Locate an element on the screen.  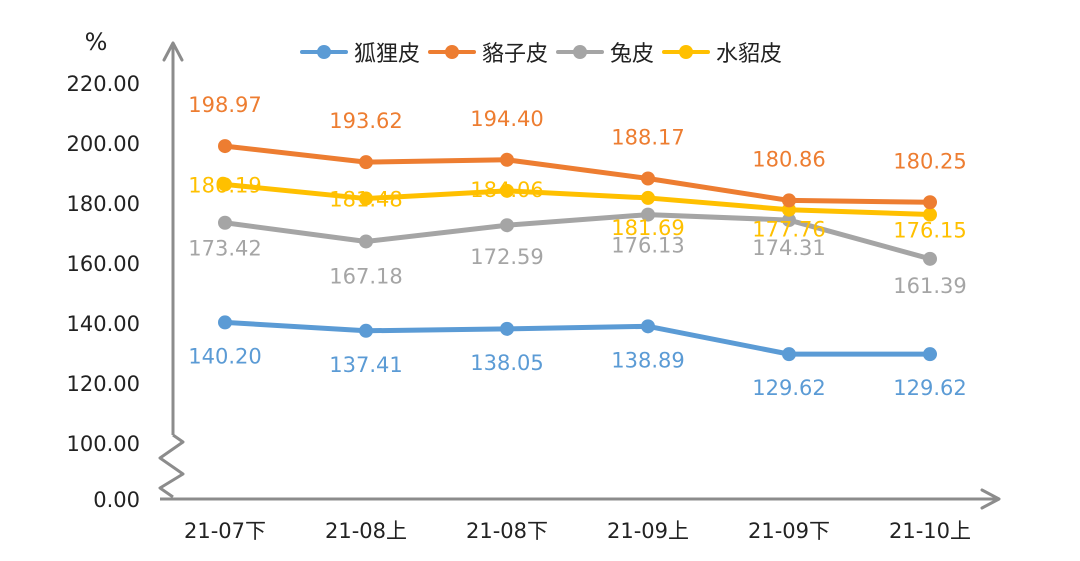
series-line-rabbit is located at coordinates (577, 237).